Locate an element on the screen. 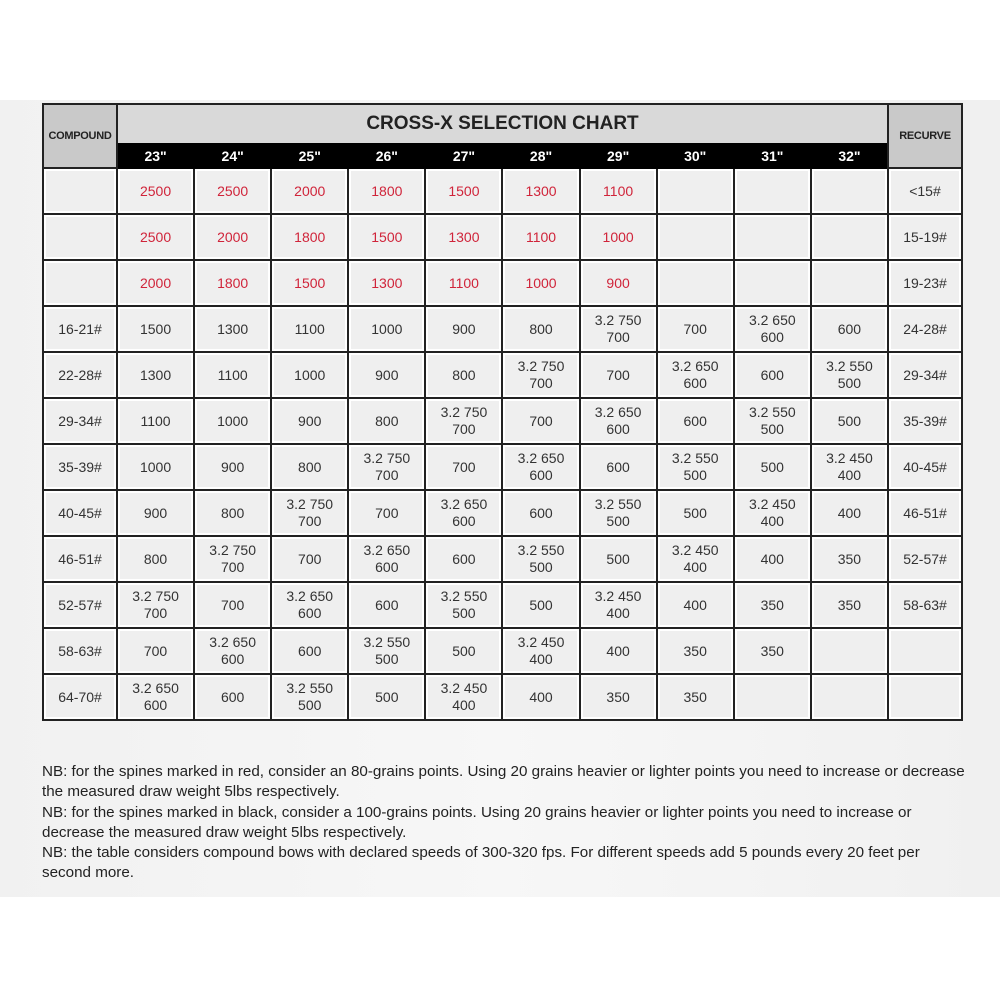 The height and width of the screenshot is (1000, 1000). spine-cell: 1000 is located at coordinates (387, 329).